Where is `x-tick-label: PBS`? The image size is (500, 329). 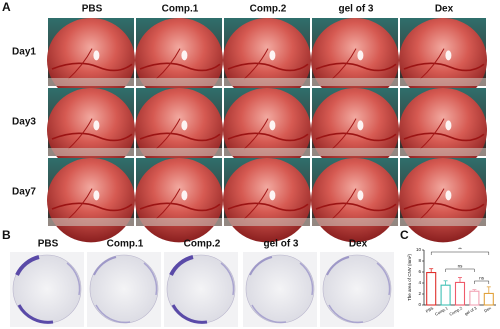 x-tick-label: PBS is located at coordinates (430, 309).